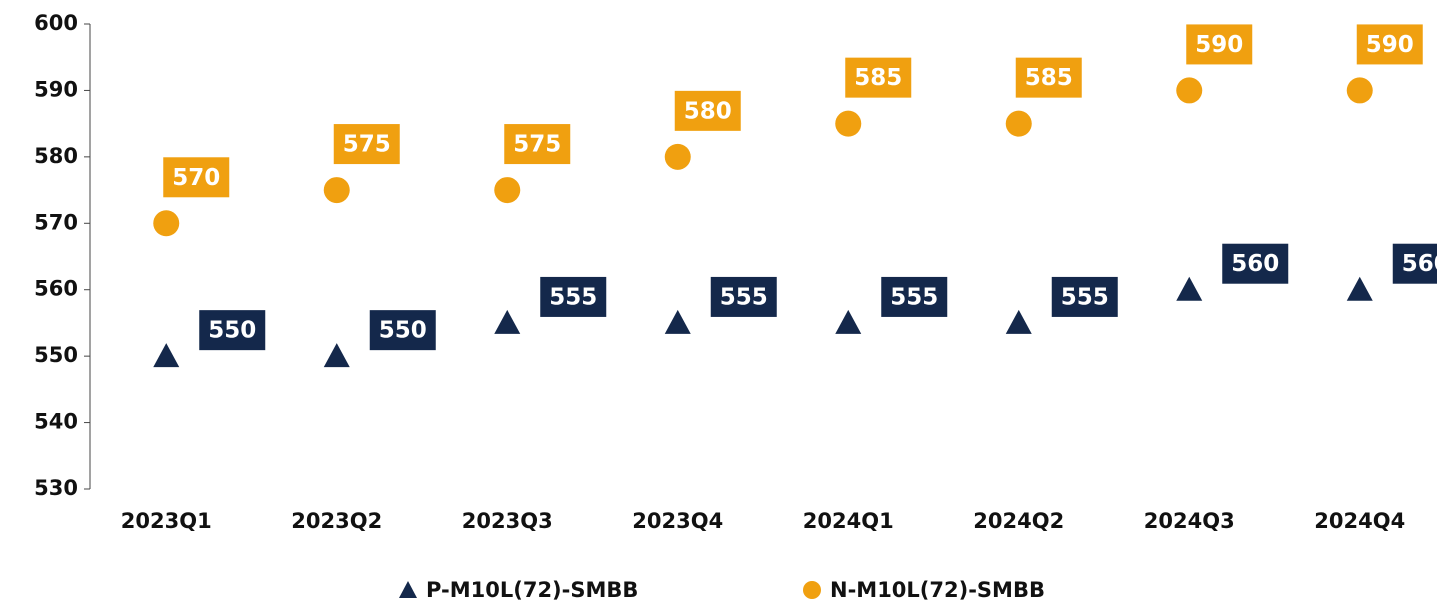 The image size is (1437, 604). What do you see at coordinates (56, 422) in the screenshot?
I see `y-tick-label: 540` at bounding box center [56, 422].